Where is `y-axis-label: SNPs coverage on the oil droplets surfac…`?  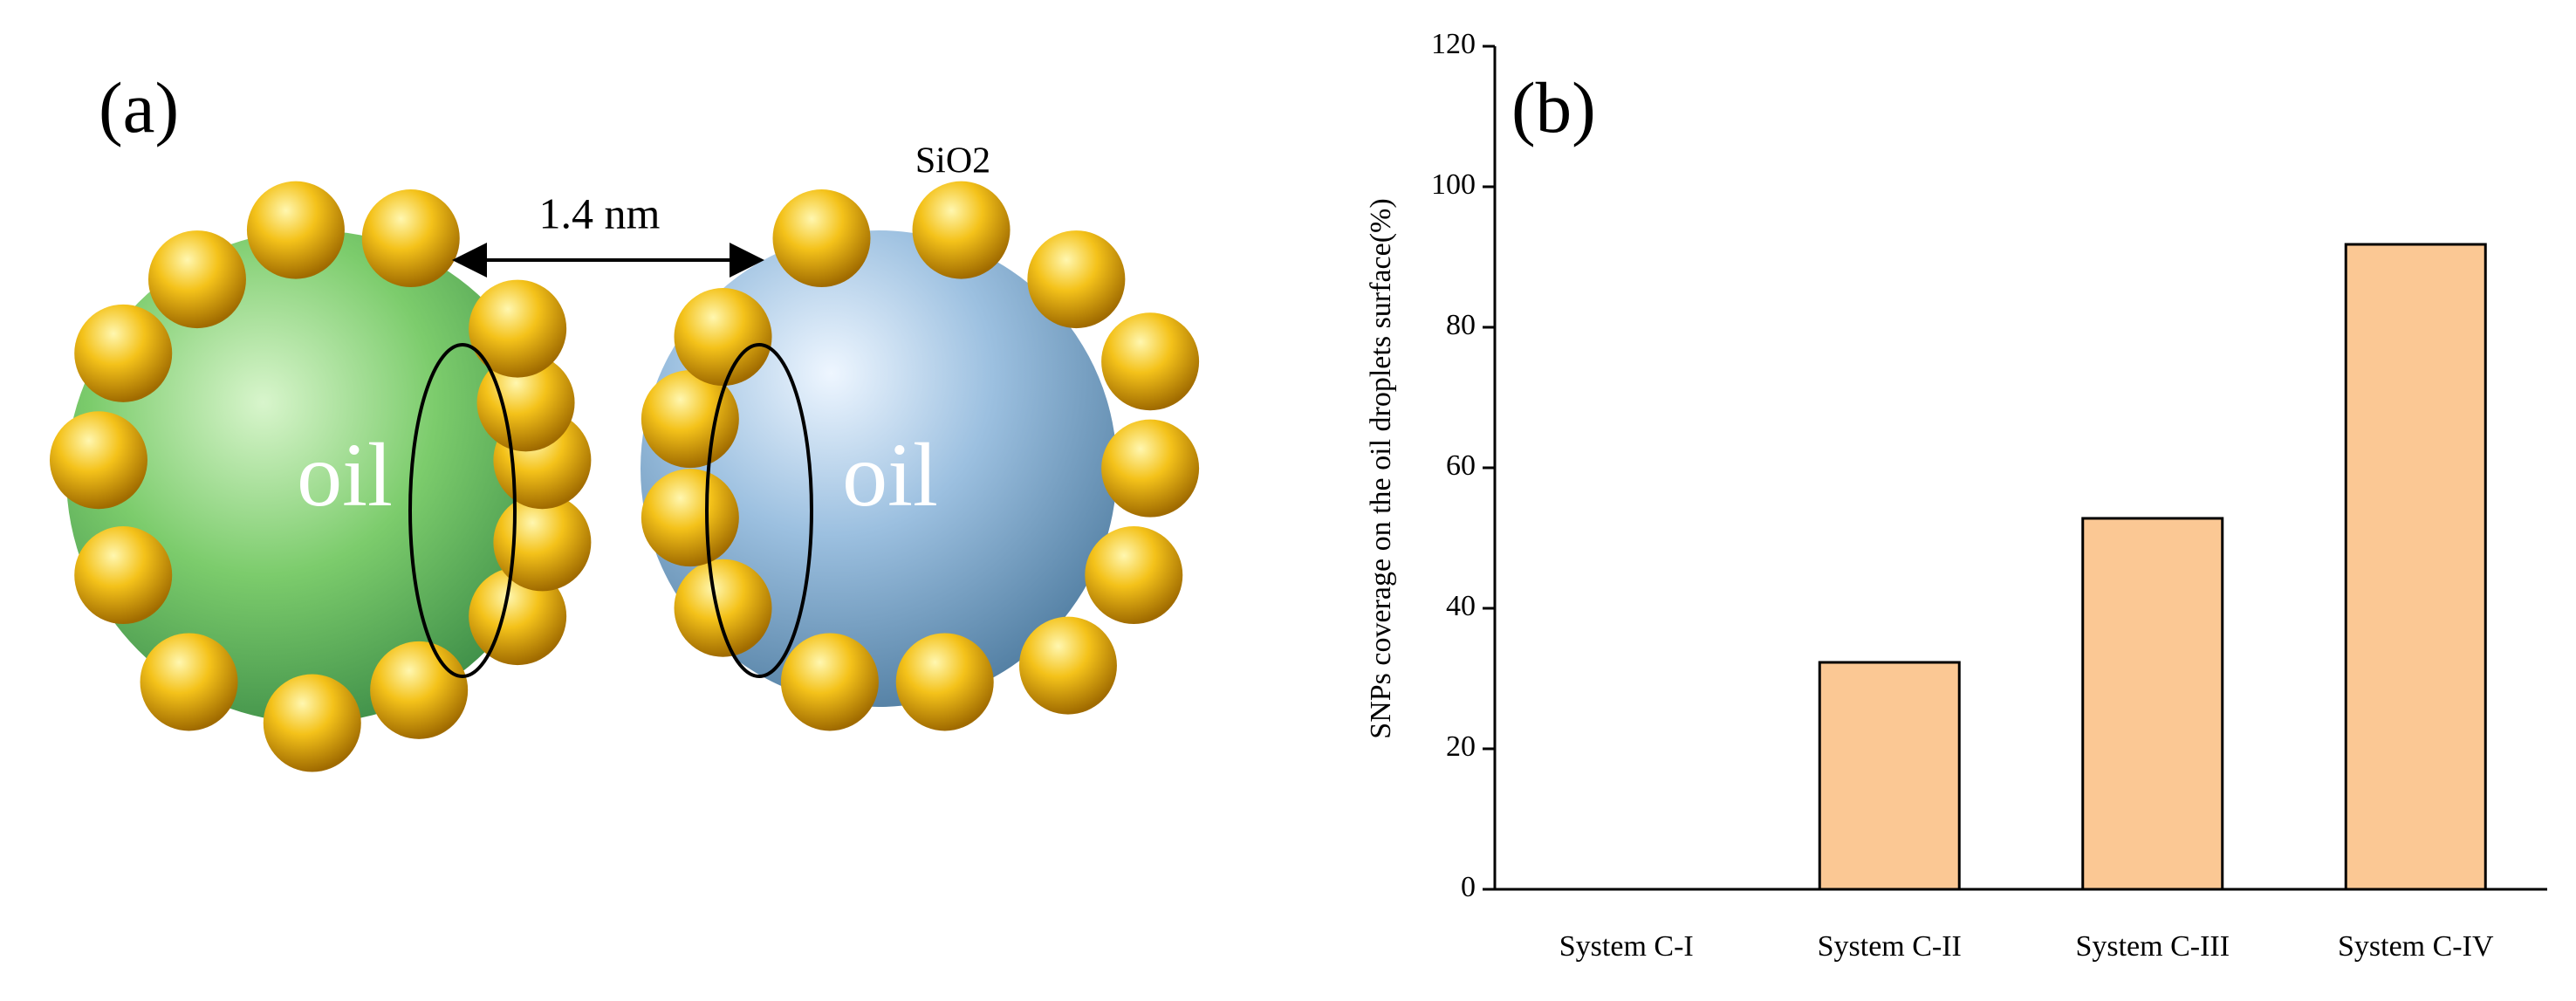 y-axis-label: SNPs coverage on the oil droplets surfac… is located at coordinates (1381, 468).